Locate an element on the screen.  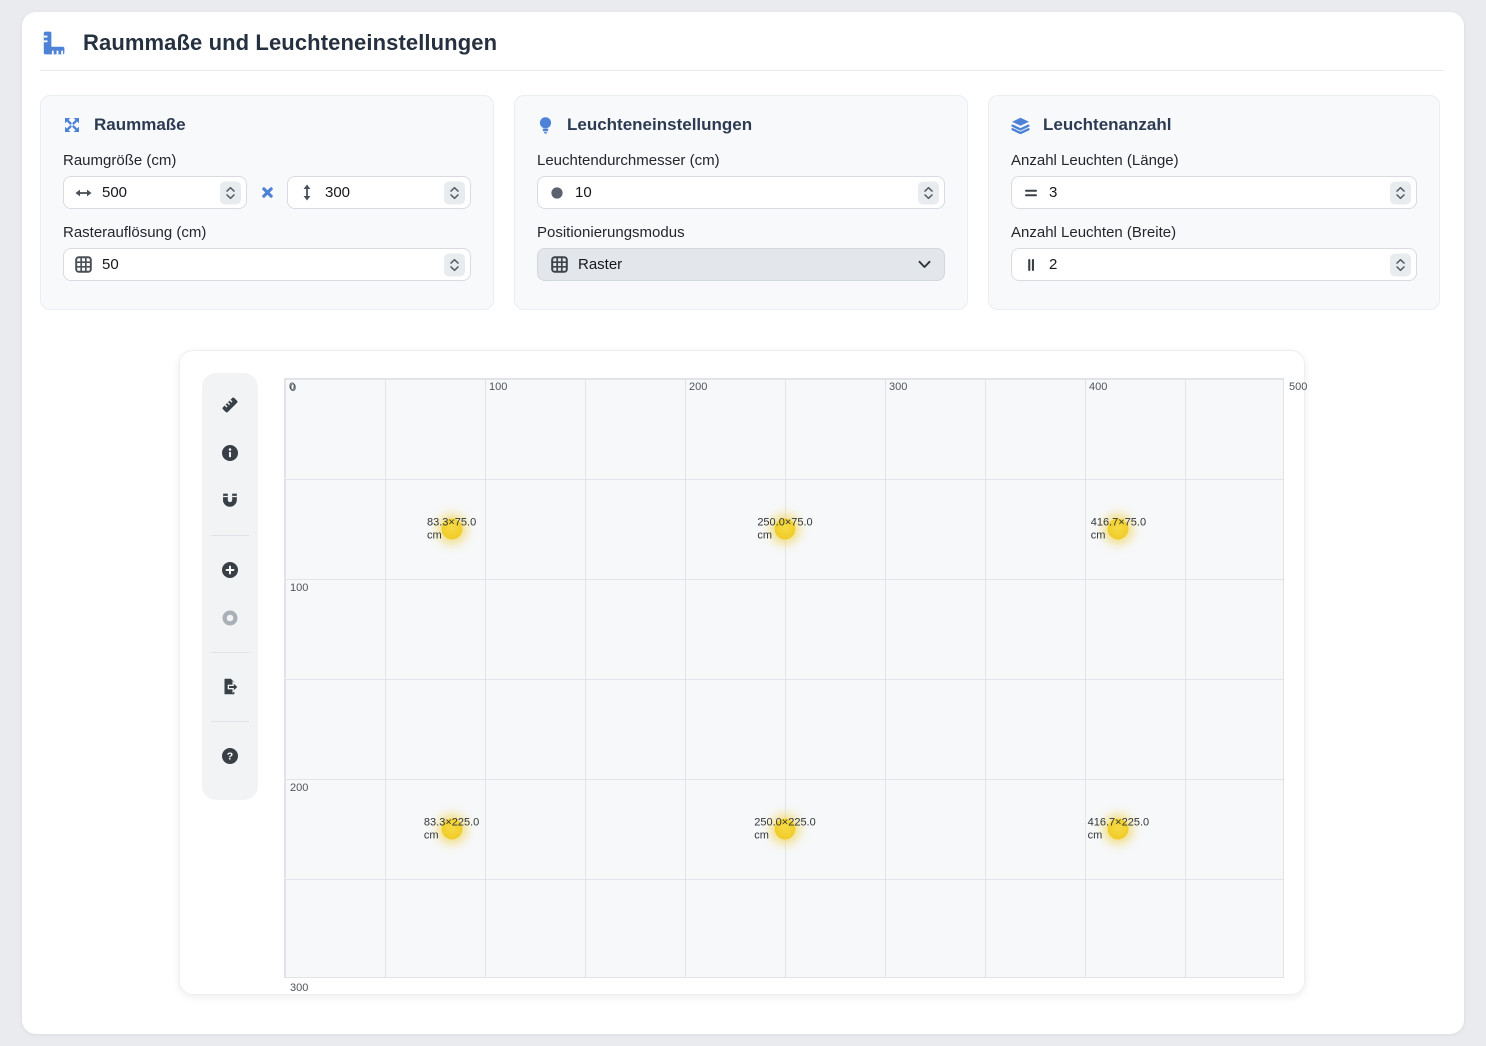
magnet-icon is located at coordinates (230, 500).